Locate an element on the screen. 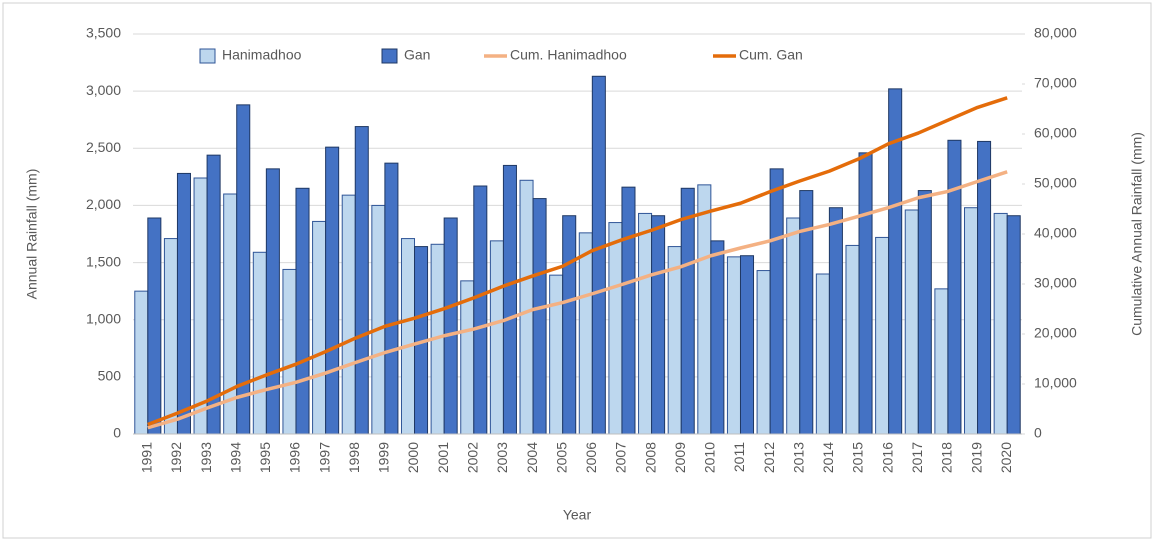 This screenshot has height=541, width=1154. x-tick-label: 2018 is located at coordinates (947, 457).